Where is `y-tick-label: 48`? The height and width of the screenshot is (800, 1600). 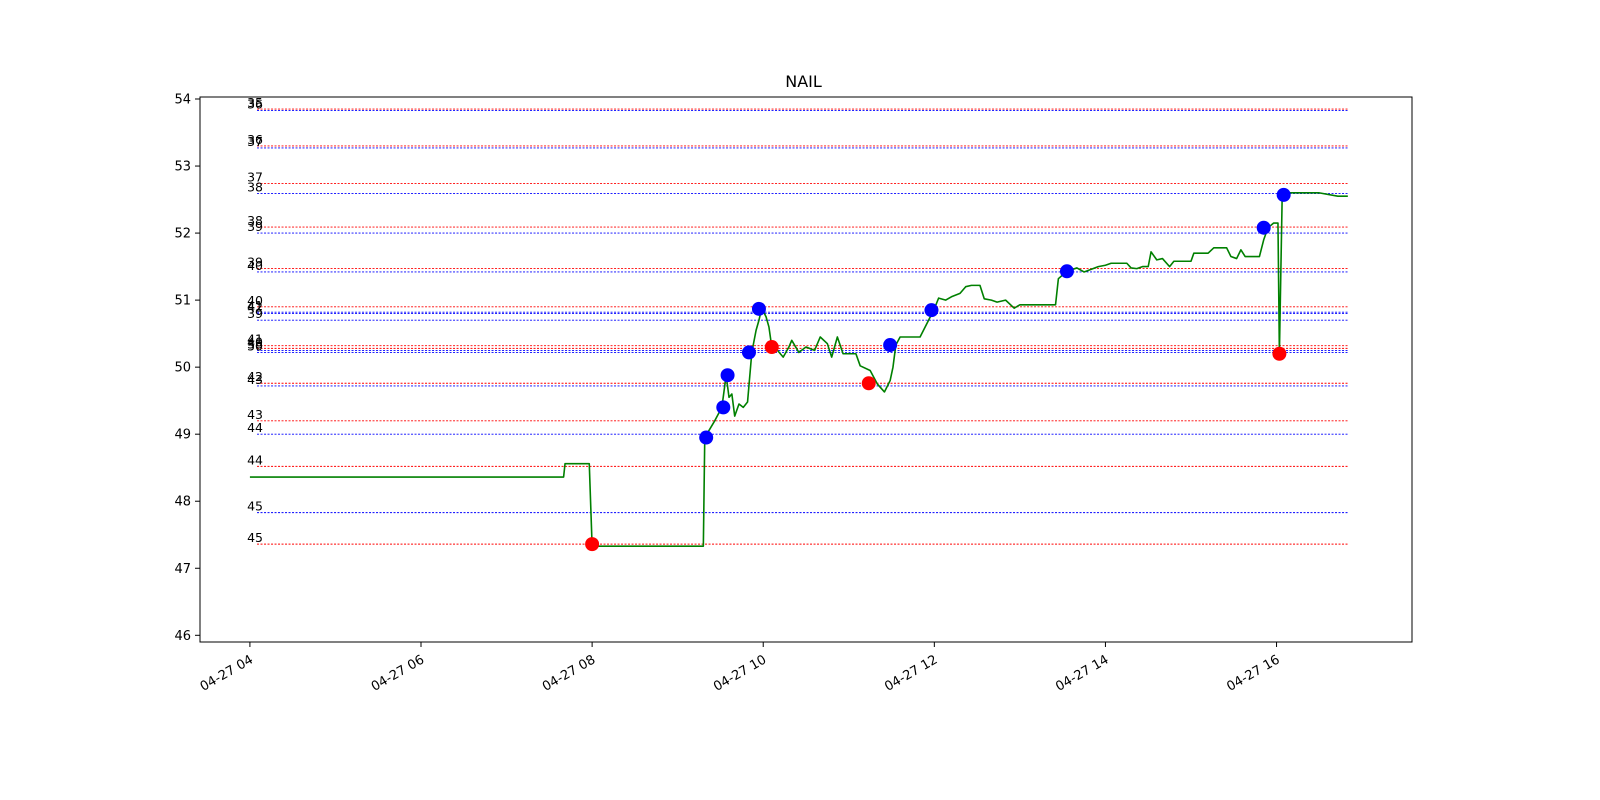 y-tick-label: 48 is located at coordinates (182, 502).